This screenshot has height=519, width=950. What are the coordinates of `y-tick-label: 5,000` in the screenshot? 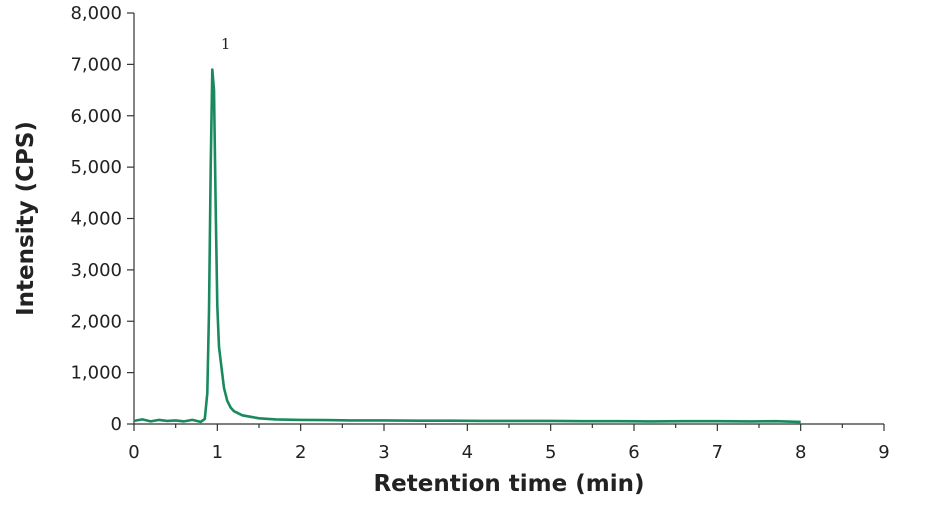 It's located at (96, 167).